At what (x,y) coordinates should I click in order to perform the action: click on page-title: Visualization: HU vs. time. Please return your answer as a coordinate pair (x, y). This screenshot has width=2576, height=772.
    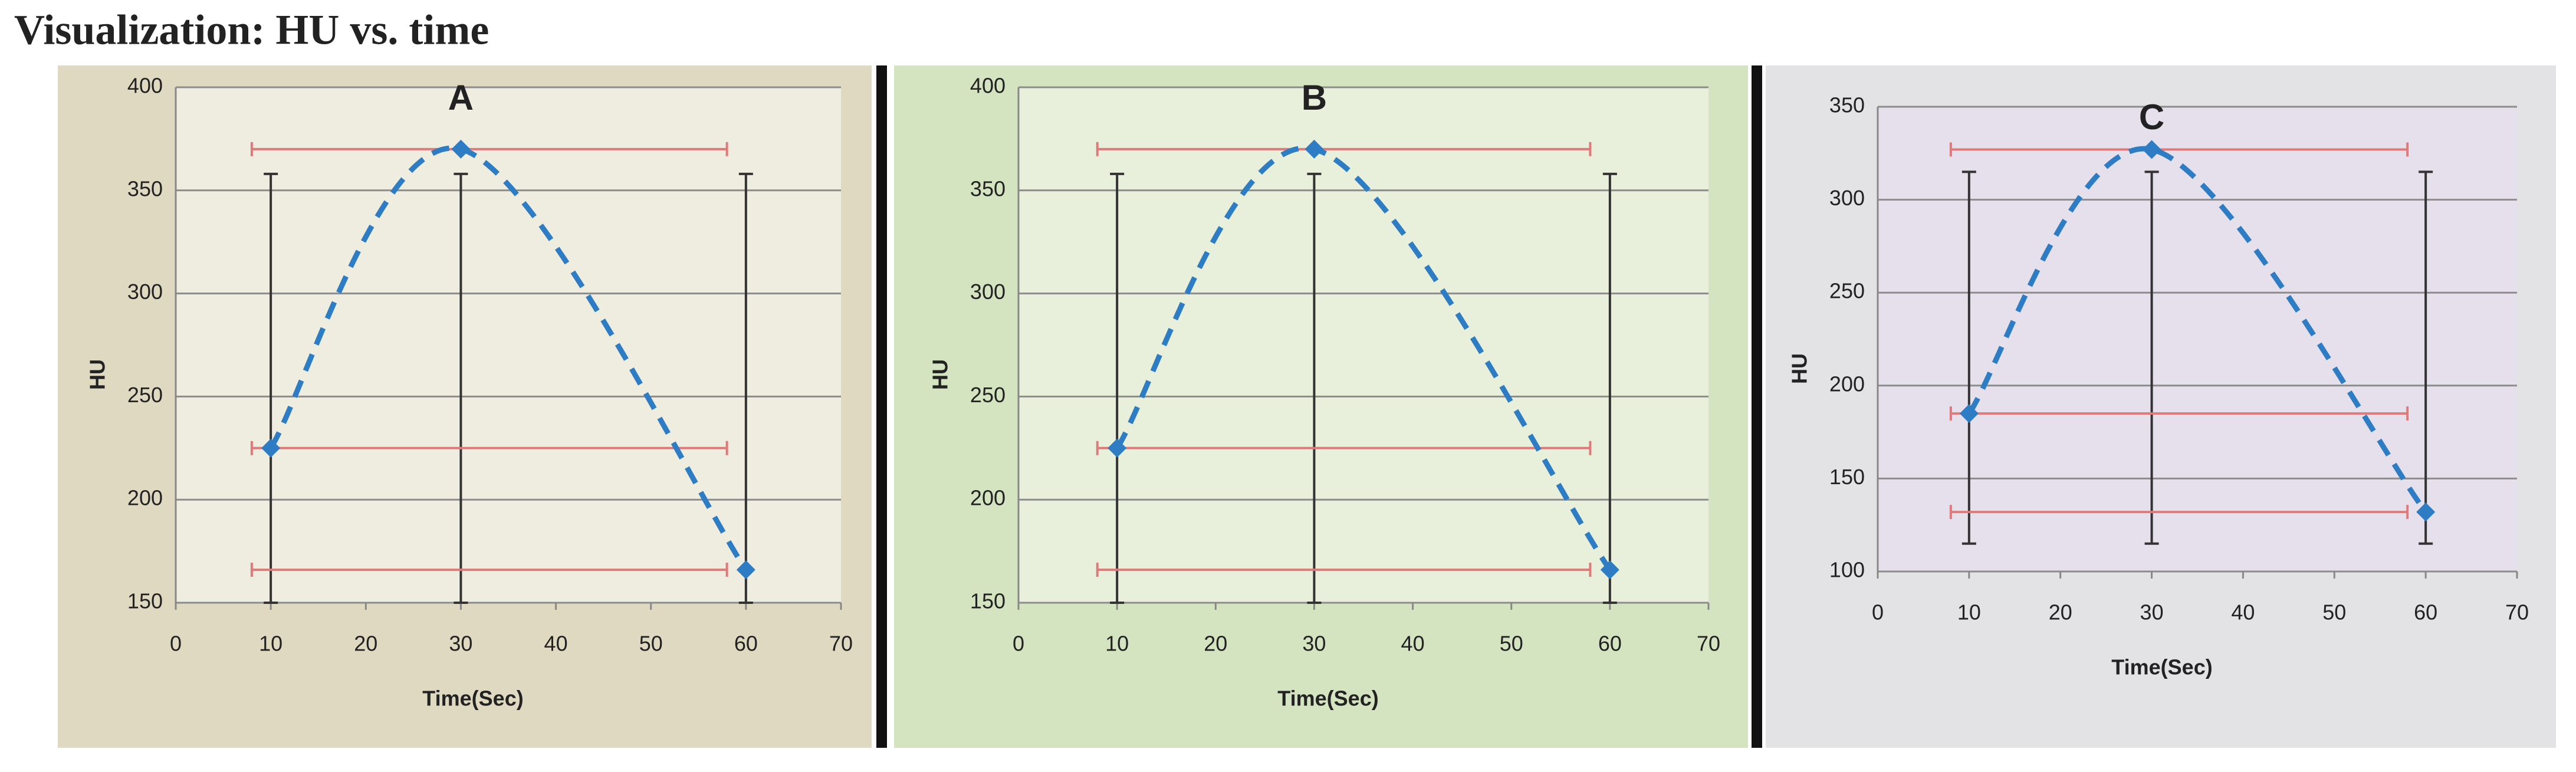
    Looking at the image, I should click on (251, 30).